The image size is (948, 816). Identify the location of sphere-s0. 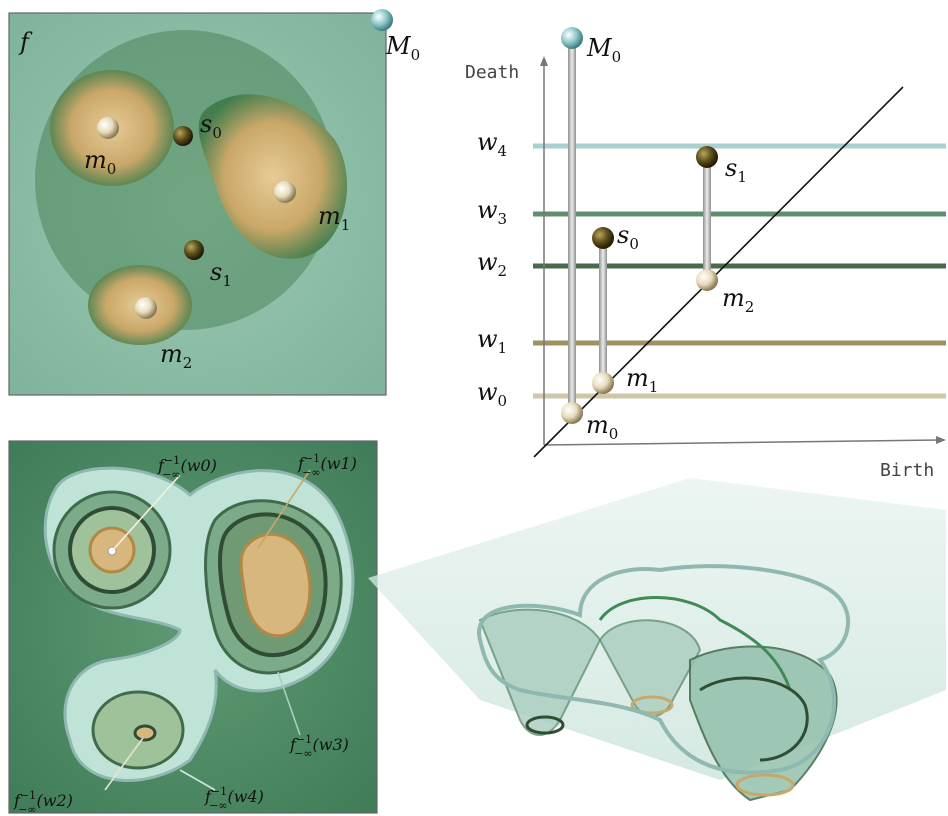
(183, 136).